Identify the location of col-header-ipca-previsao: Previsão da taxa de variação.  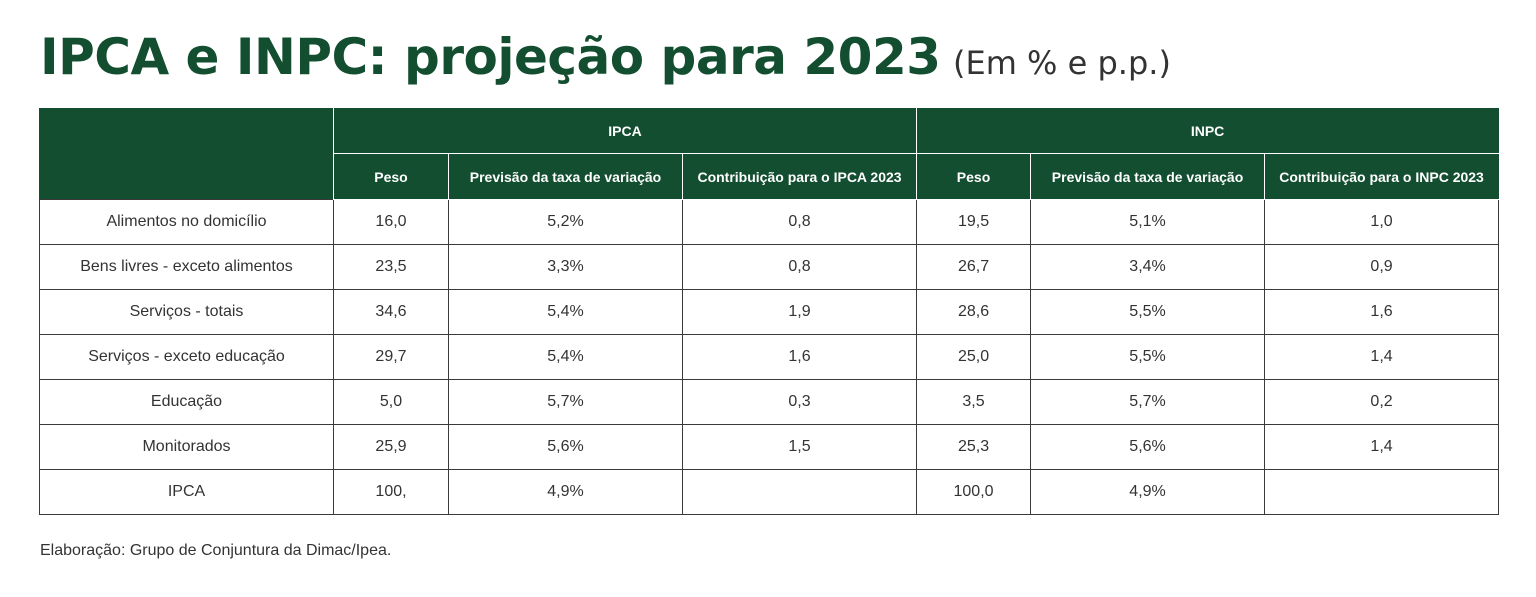
(565, 176).